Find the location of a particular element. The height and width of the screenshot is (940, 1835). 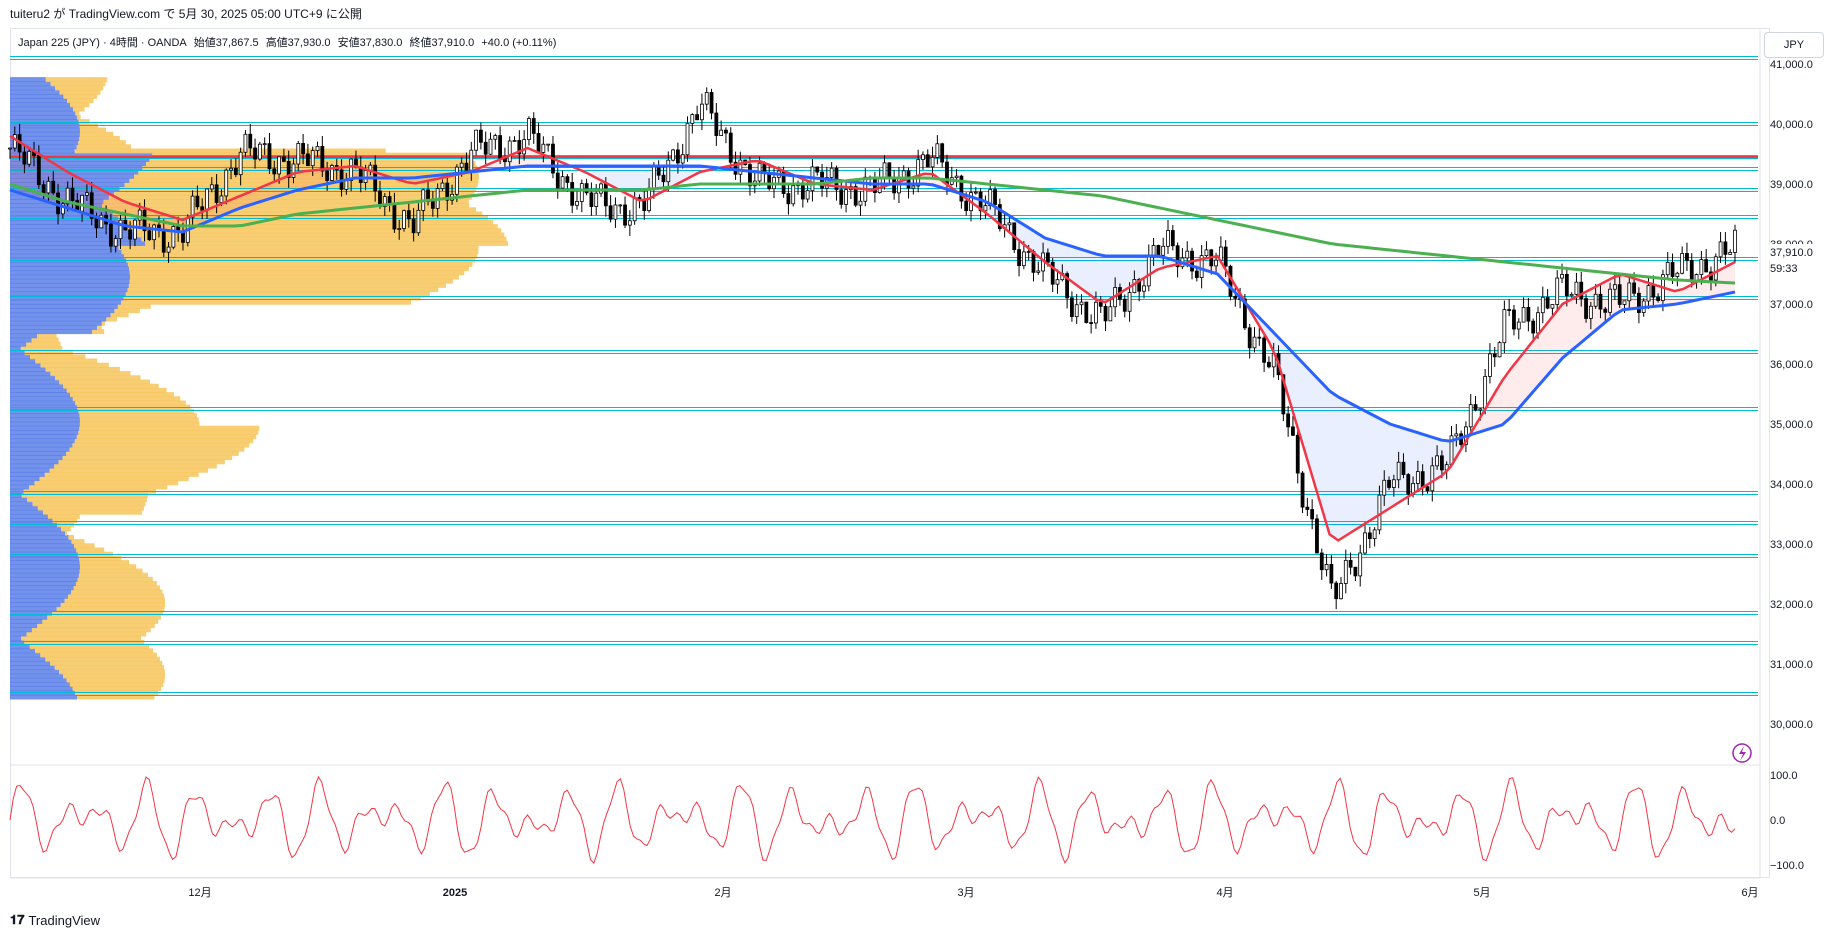

ma-slow-line is located at coordinates (872, 230).